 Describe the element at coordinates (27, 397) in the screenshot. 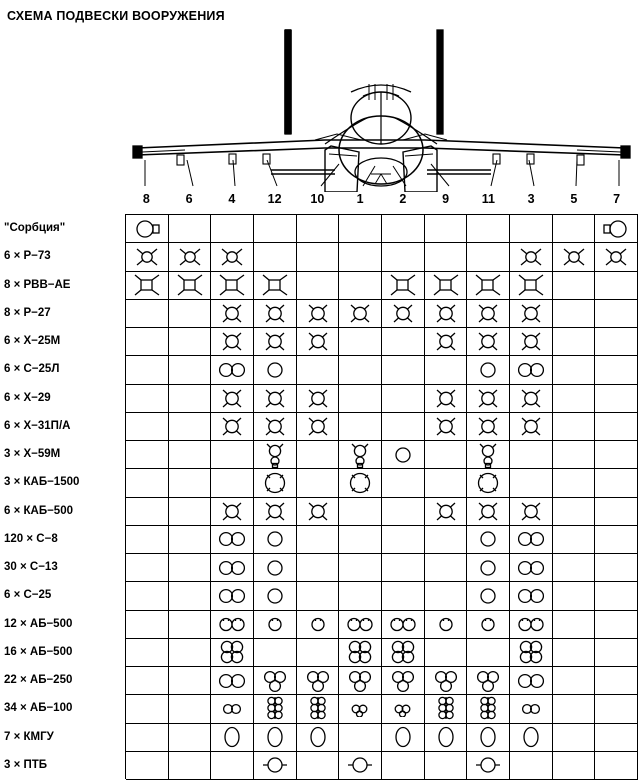

I see `weapon-label: 6 × Х−29` at that location.